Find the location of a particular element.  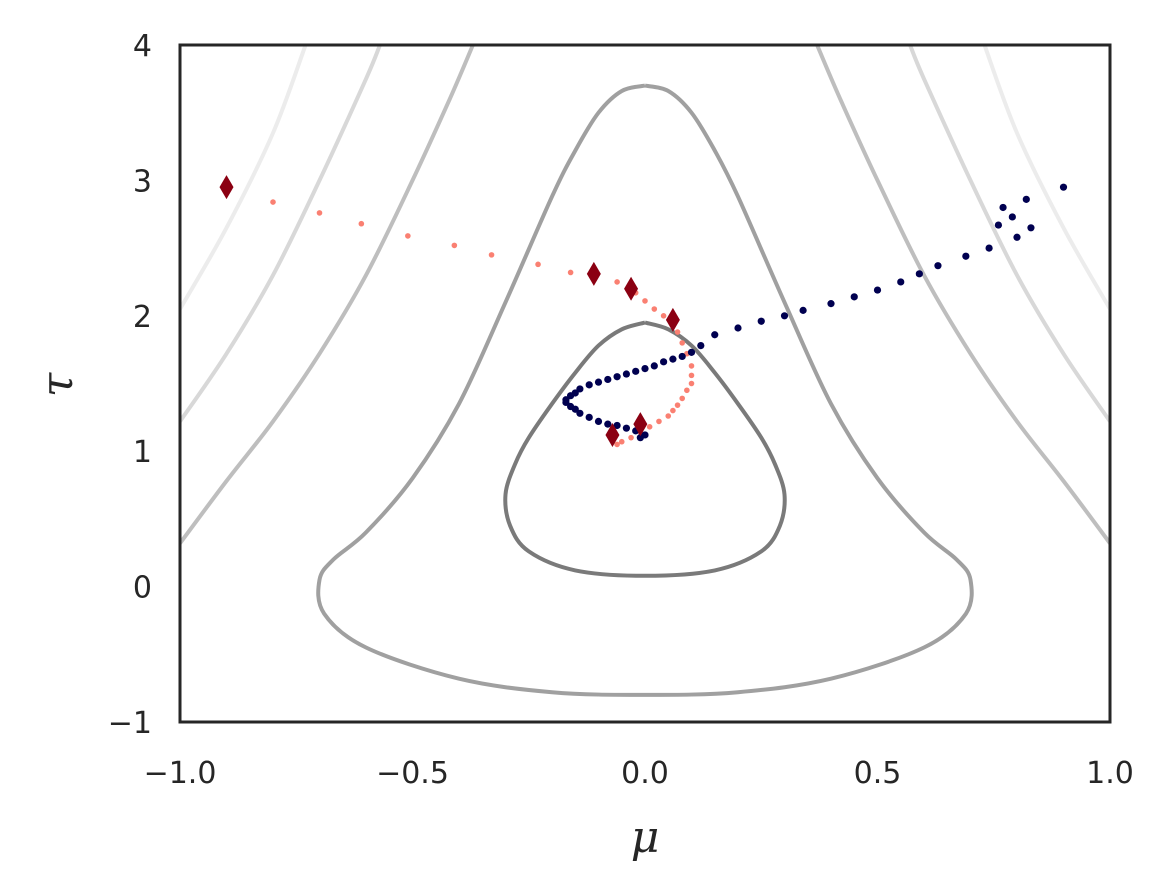

y-tick-label: 2 is located at coordinates (142, 317).